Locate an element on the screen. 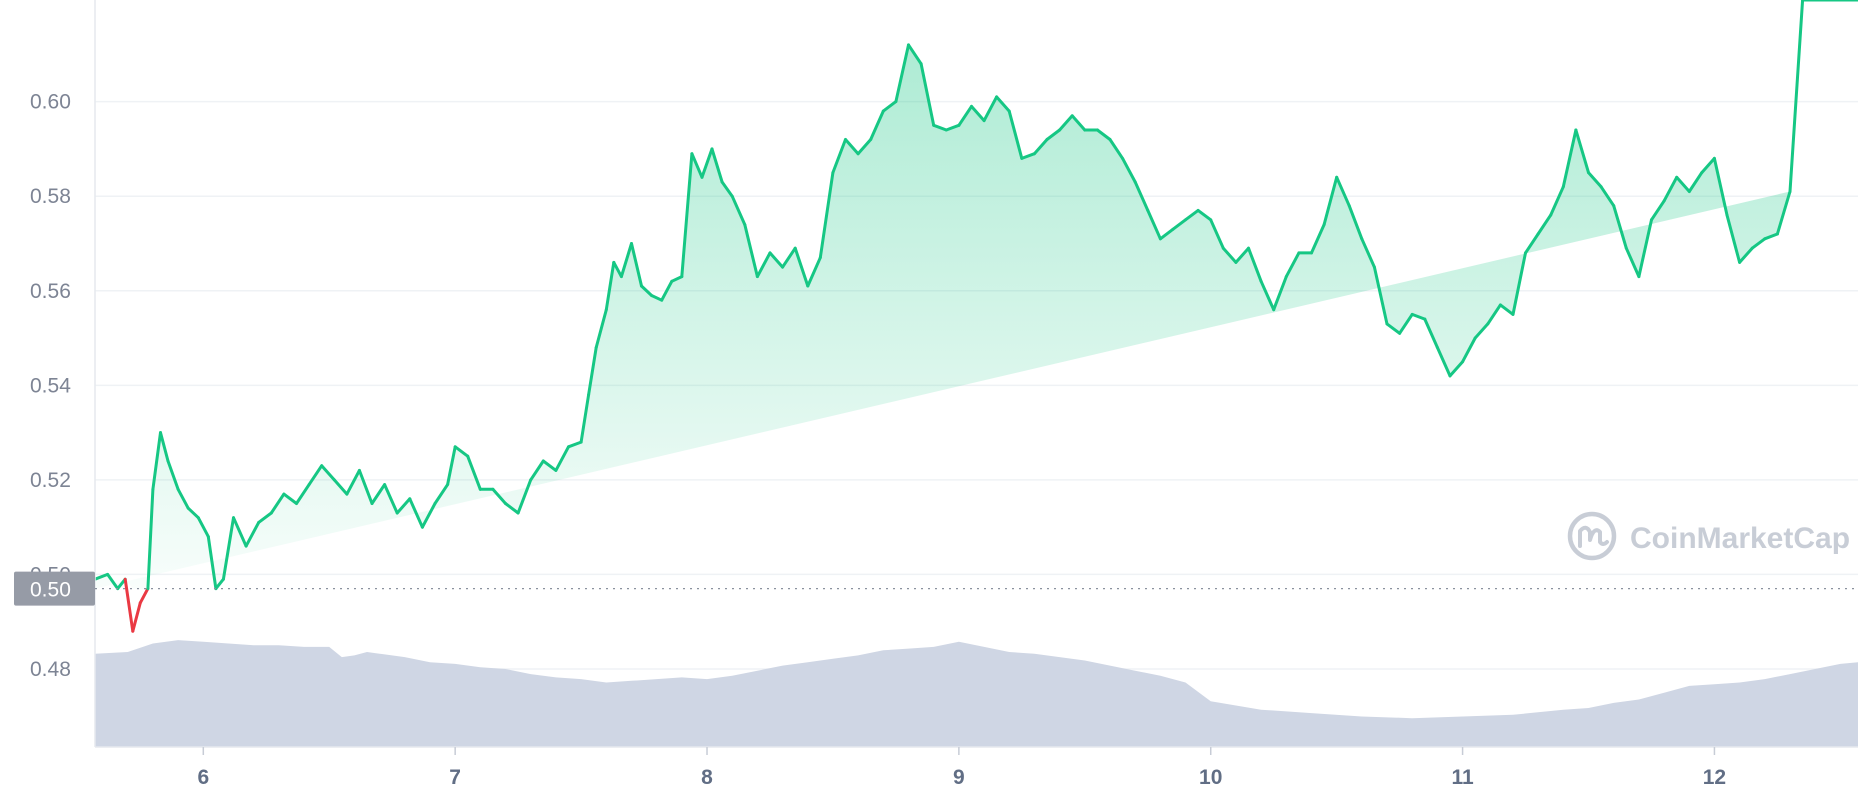  y-tick-label: 0.56 is located at coordinates (50, 291).